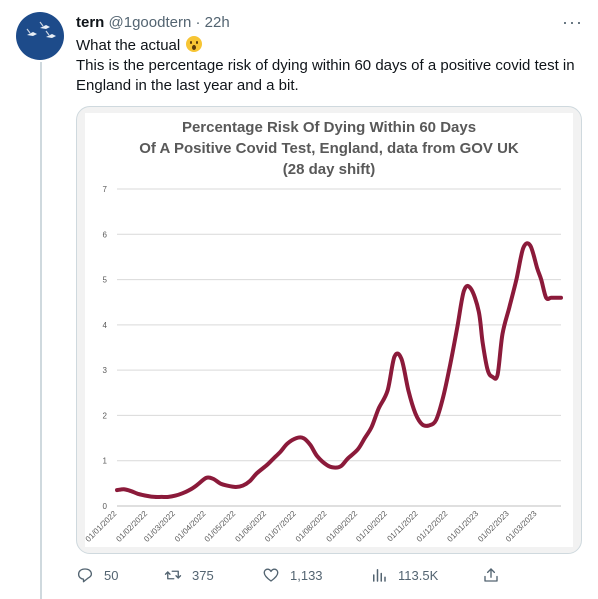 The height and width of the screenshot is (599, 598). What do you see at coordinates (220, 526) in the screenshot?
I see `x-tick-label: 01/05/2022` at bounding box center [220, 526].